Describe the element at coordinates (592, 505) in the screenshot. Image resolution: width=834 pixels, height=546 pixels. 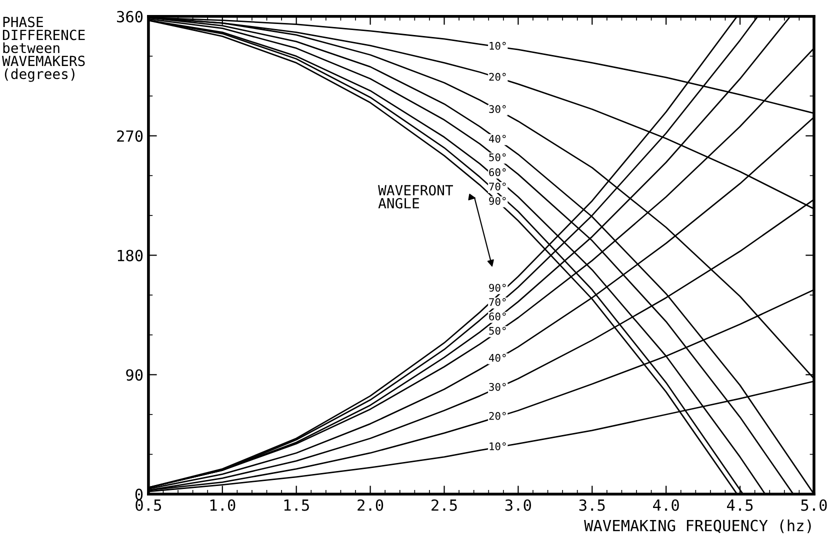
I see `x-tick-label: 3.5` at that location.